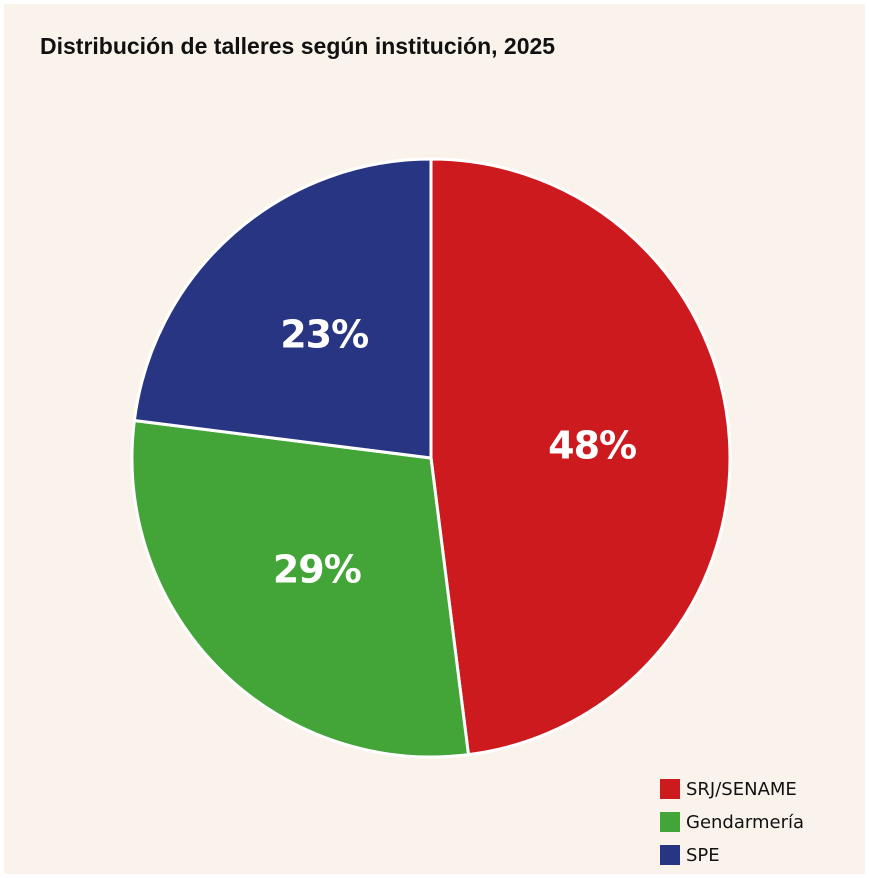 The image size is (869, 878). I want to click on pie-slice, so click(282, 308).